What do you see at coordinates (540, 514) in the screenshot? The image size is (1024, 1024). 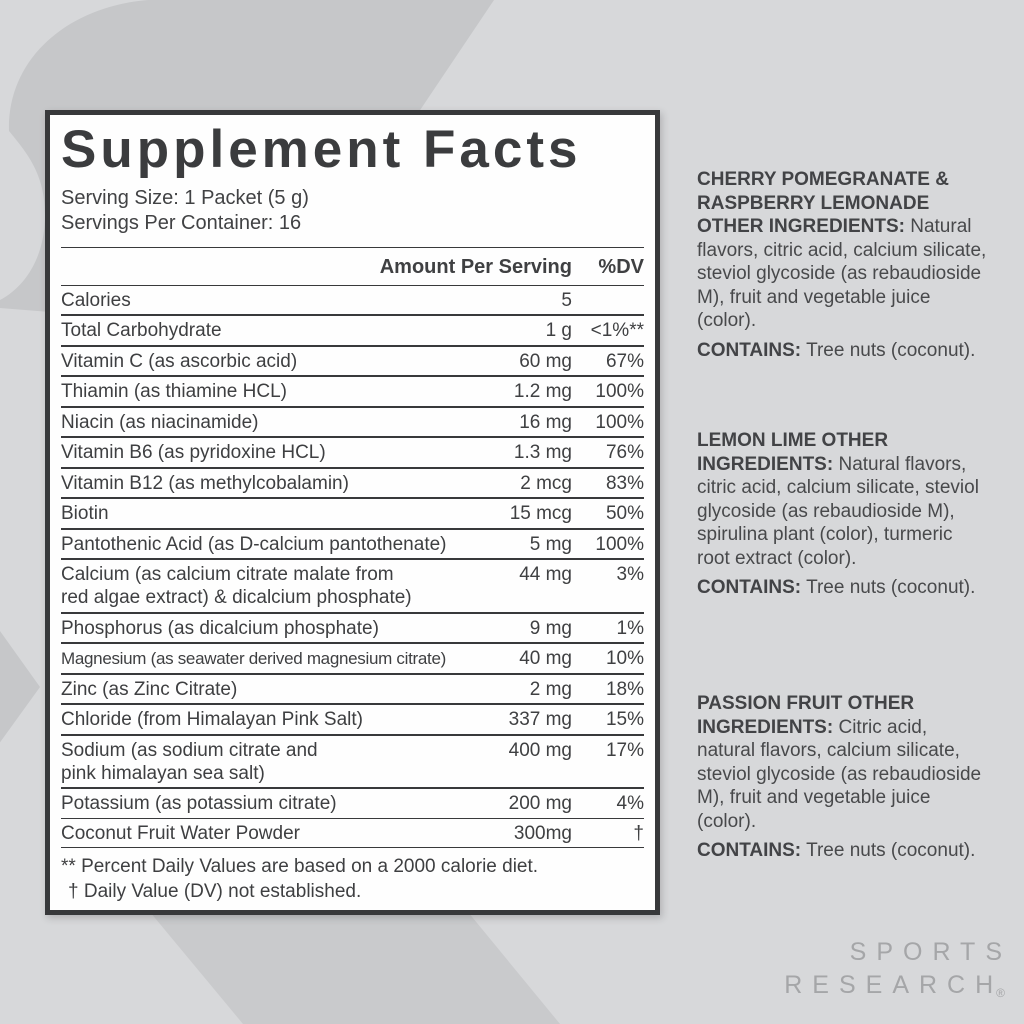 I see `nutrient-amount: 15 mcg` at bounding box center [540, 514].